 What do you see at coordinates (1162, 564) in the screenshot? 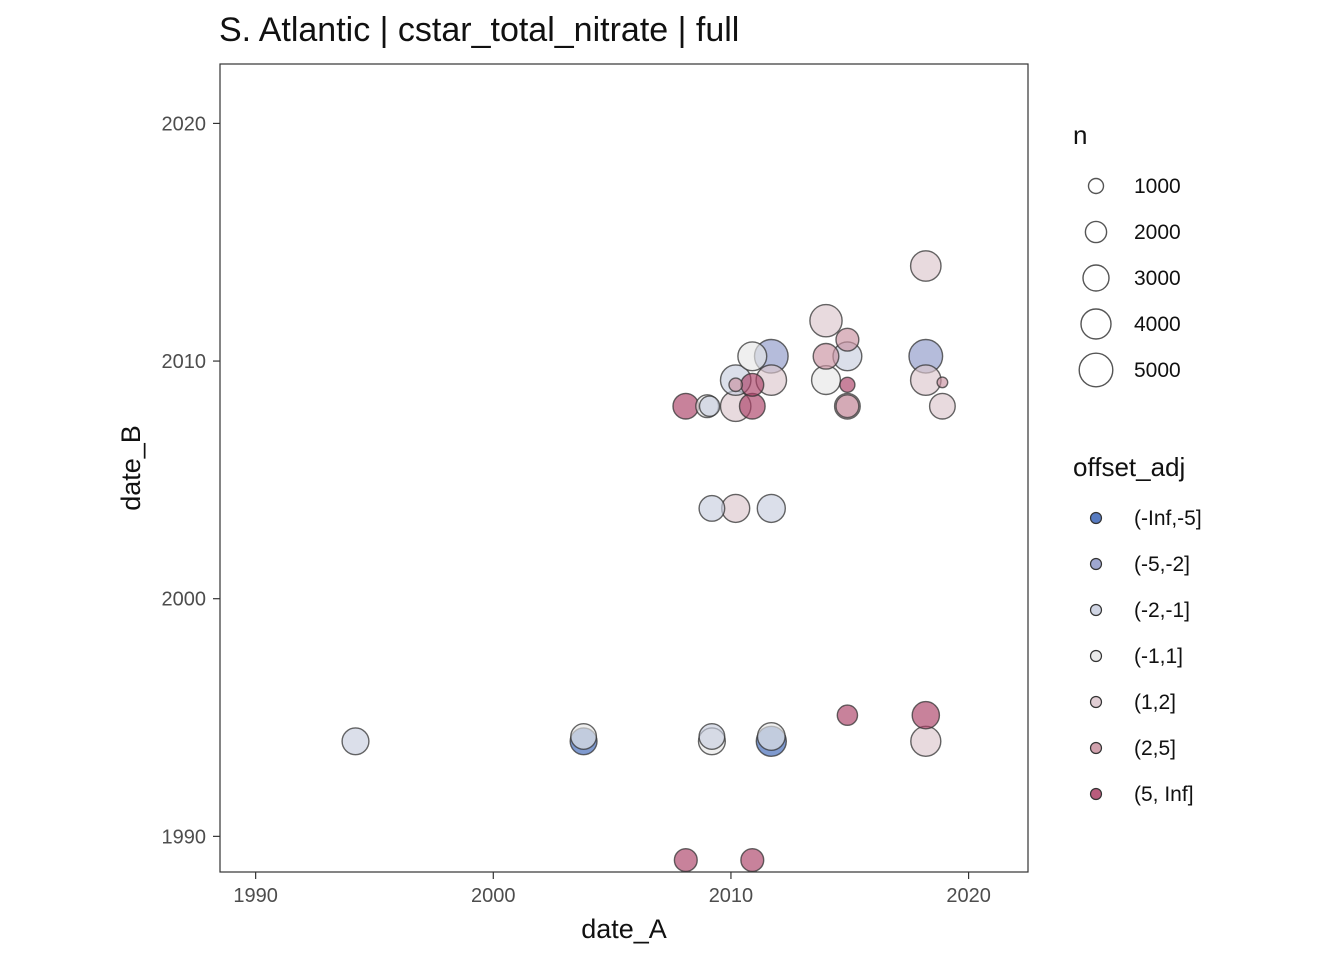
I see `color-legend-label: (-5,-2]` at bounding box center [1162, 564].